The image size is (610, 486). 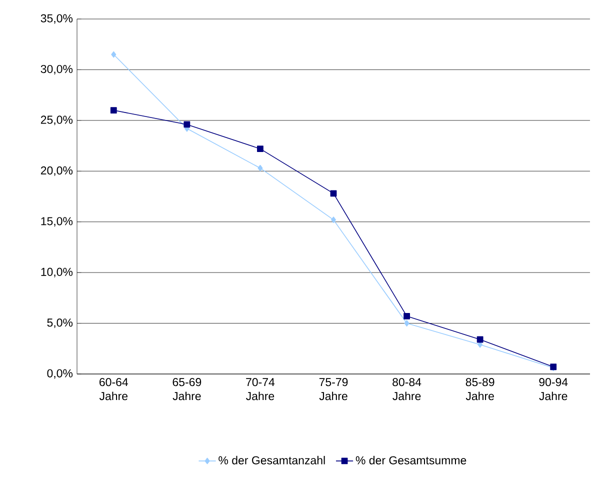 I want to click on y-tick-label: 0,0%, so click(x=60, y=374).